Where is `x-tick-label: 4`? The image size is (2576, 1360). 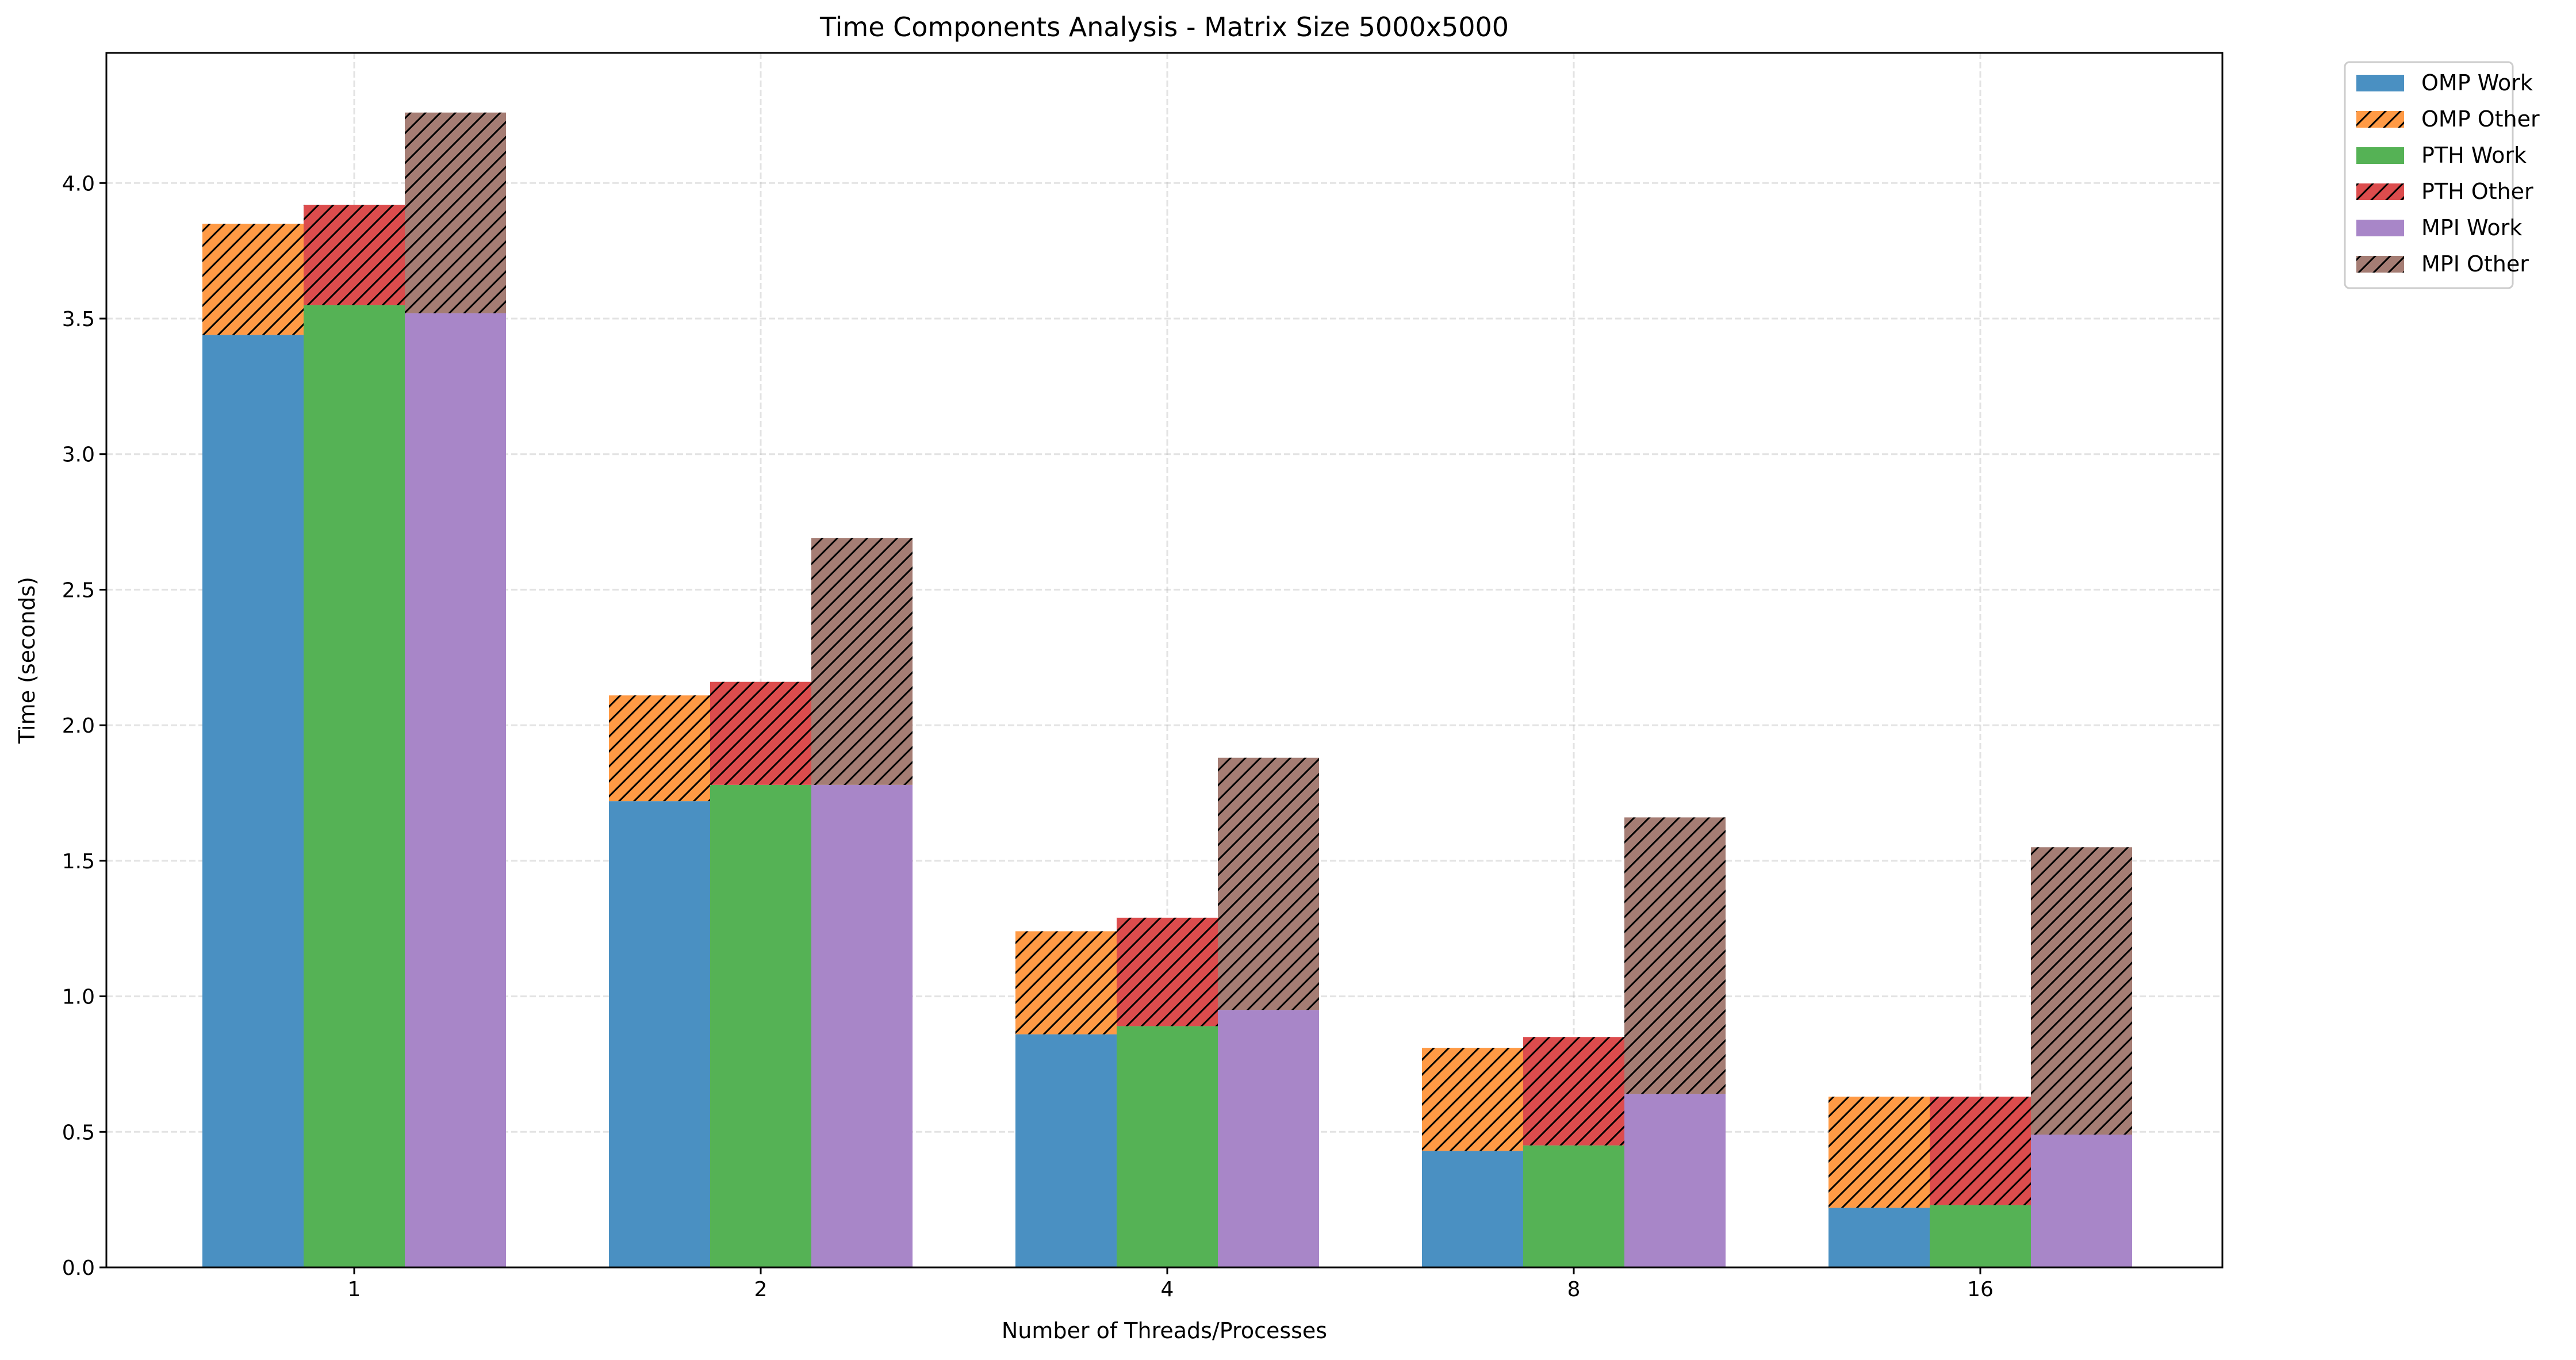
x-tick-label: 4 is located at coordinates (1167, 1289).